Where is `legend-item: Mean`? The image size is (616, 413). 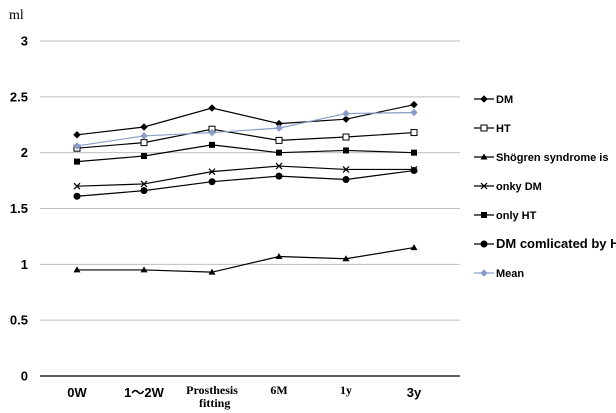 legend-item: Mean is located at coordinates (499, 274).